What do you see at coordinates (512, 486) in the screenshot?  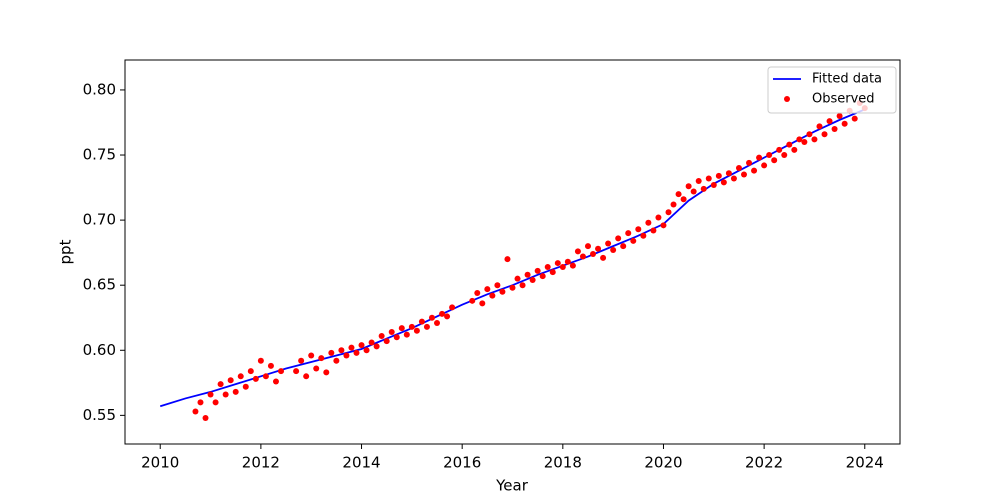 I see `x-axis-label: Year` at bounding box center [512, 486].